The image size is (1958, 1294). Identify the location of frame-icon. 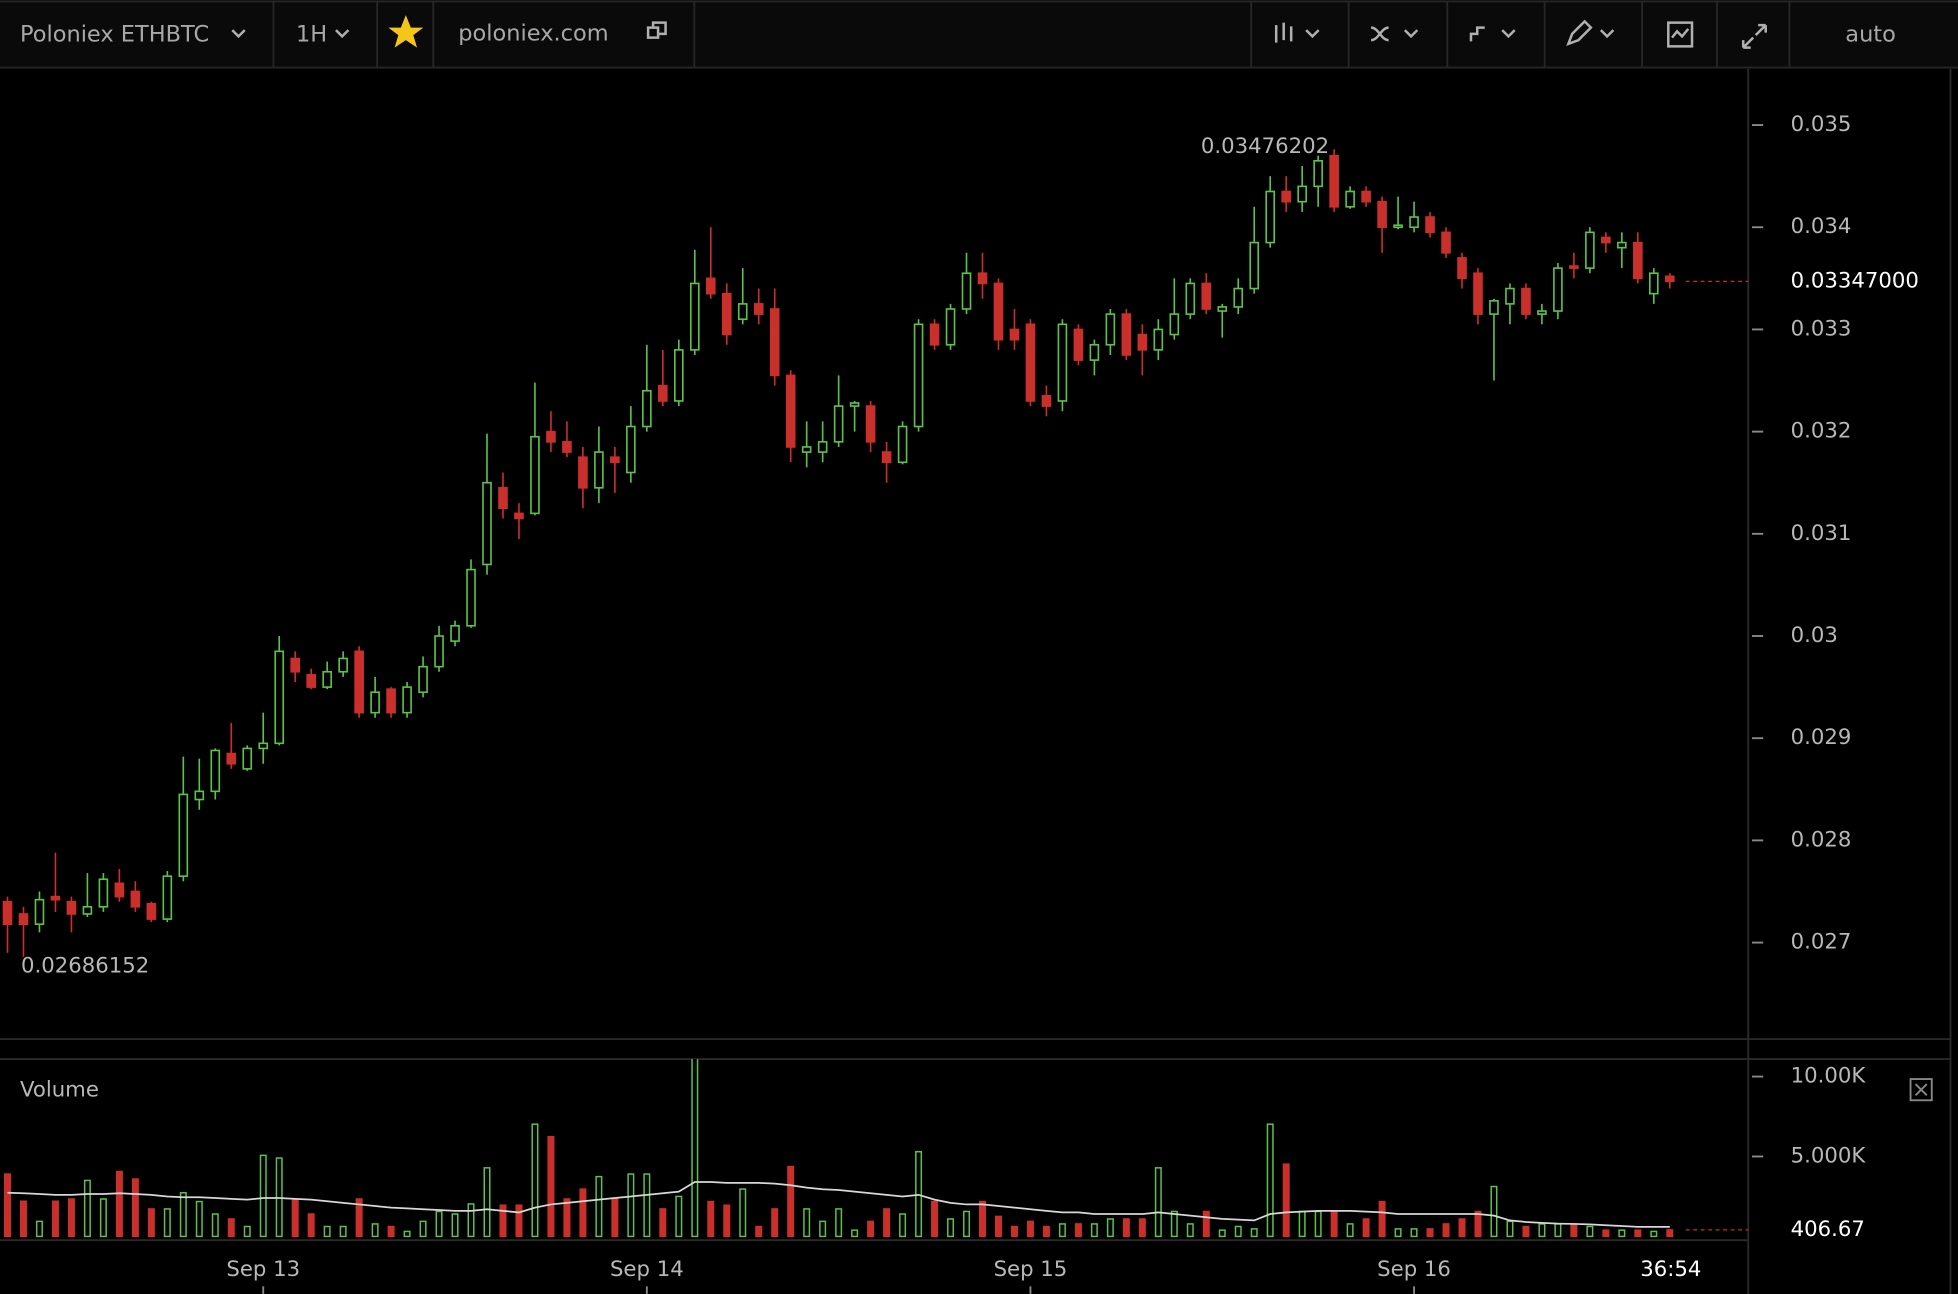
(1680, 34).